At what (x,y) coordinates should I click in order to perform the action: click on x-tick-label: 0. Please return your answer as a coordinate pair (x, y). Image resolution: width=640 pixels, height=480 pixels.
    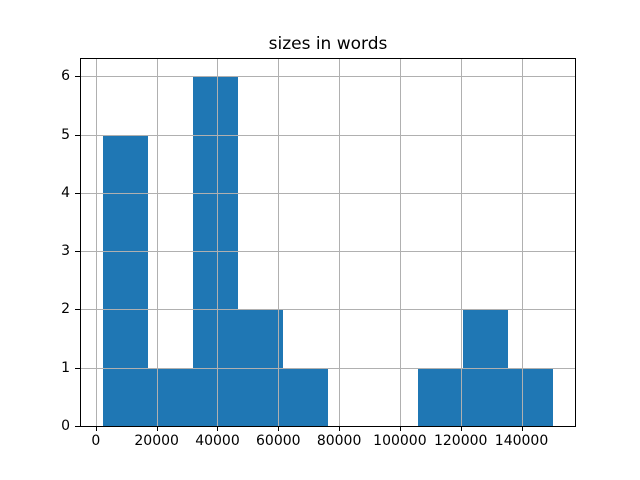
    Looking at the image, I should click on (96, 441).